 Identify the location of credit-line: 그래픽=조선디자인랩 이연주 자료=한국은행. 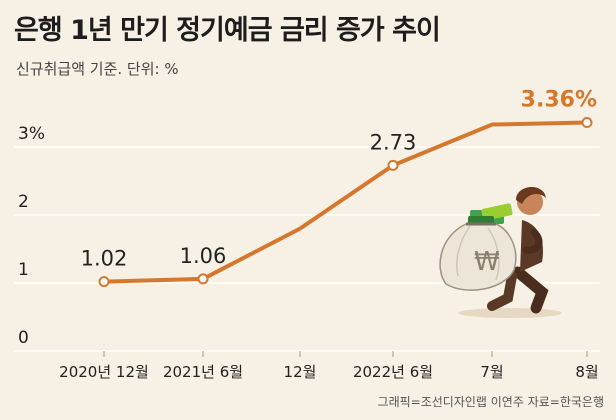
(490, 402).